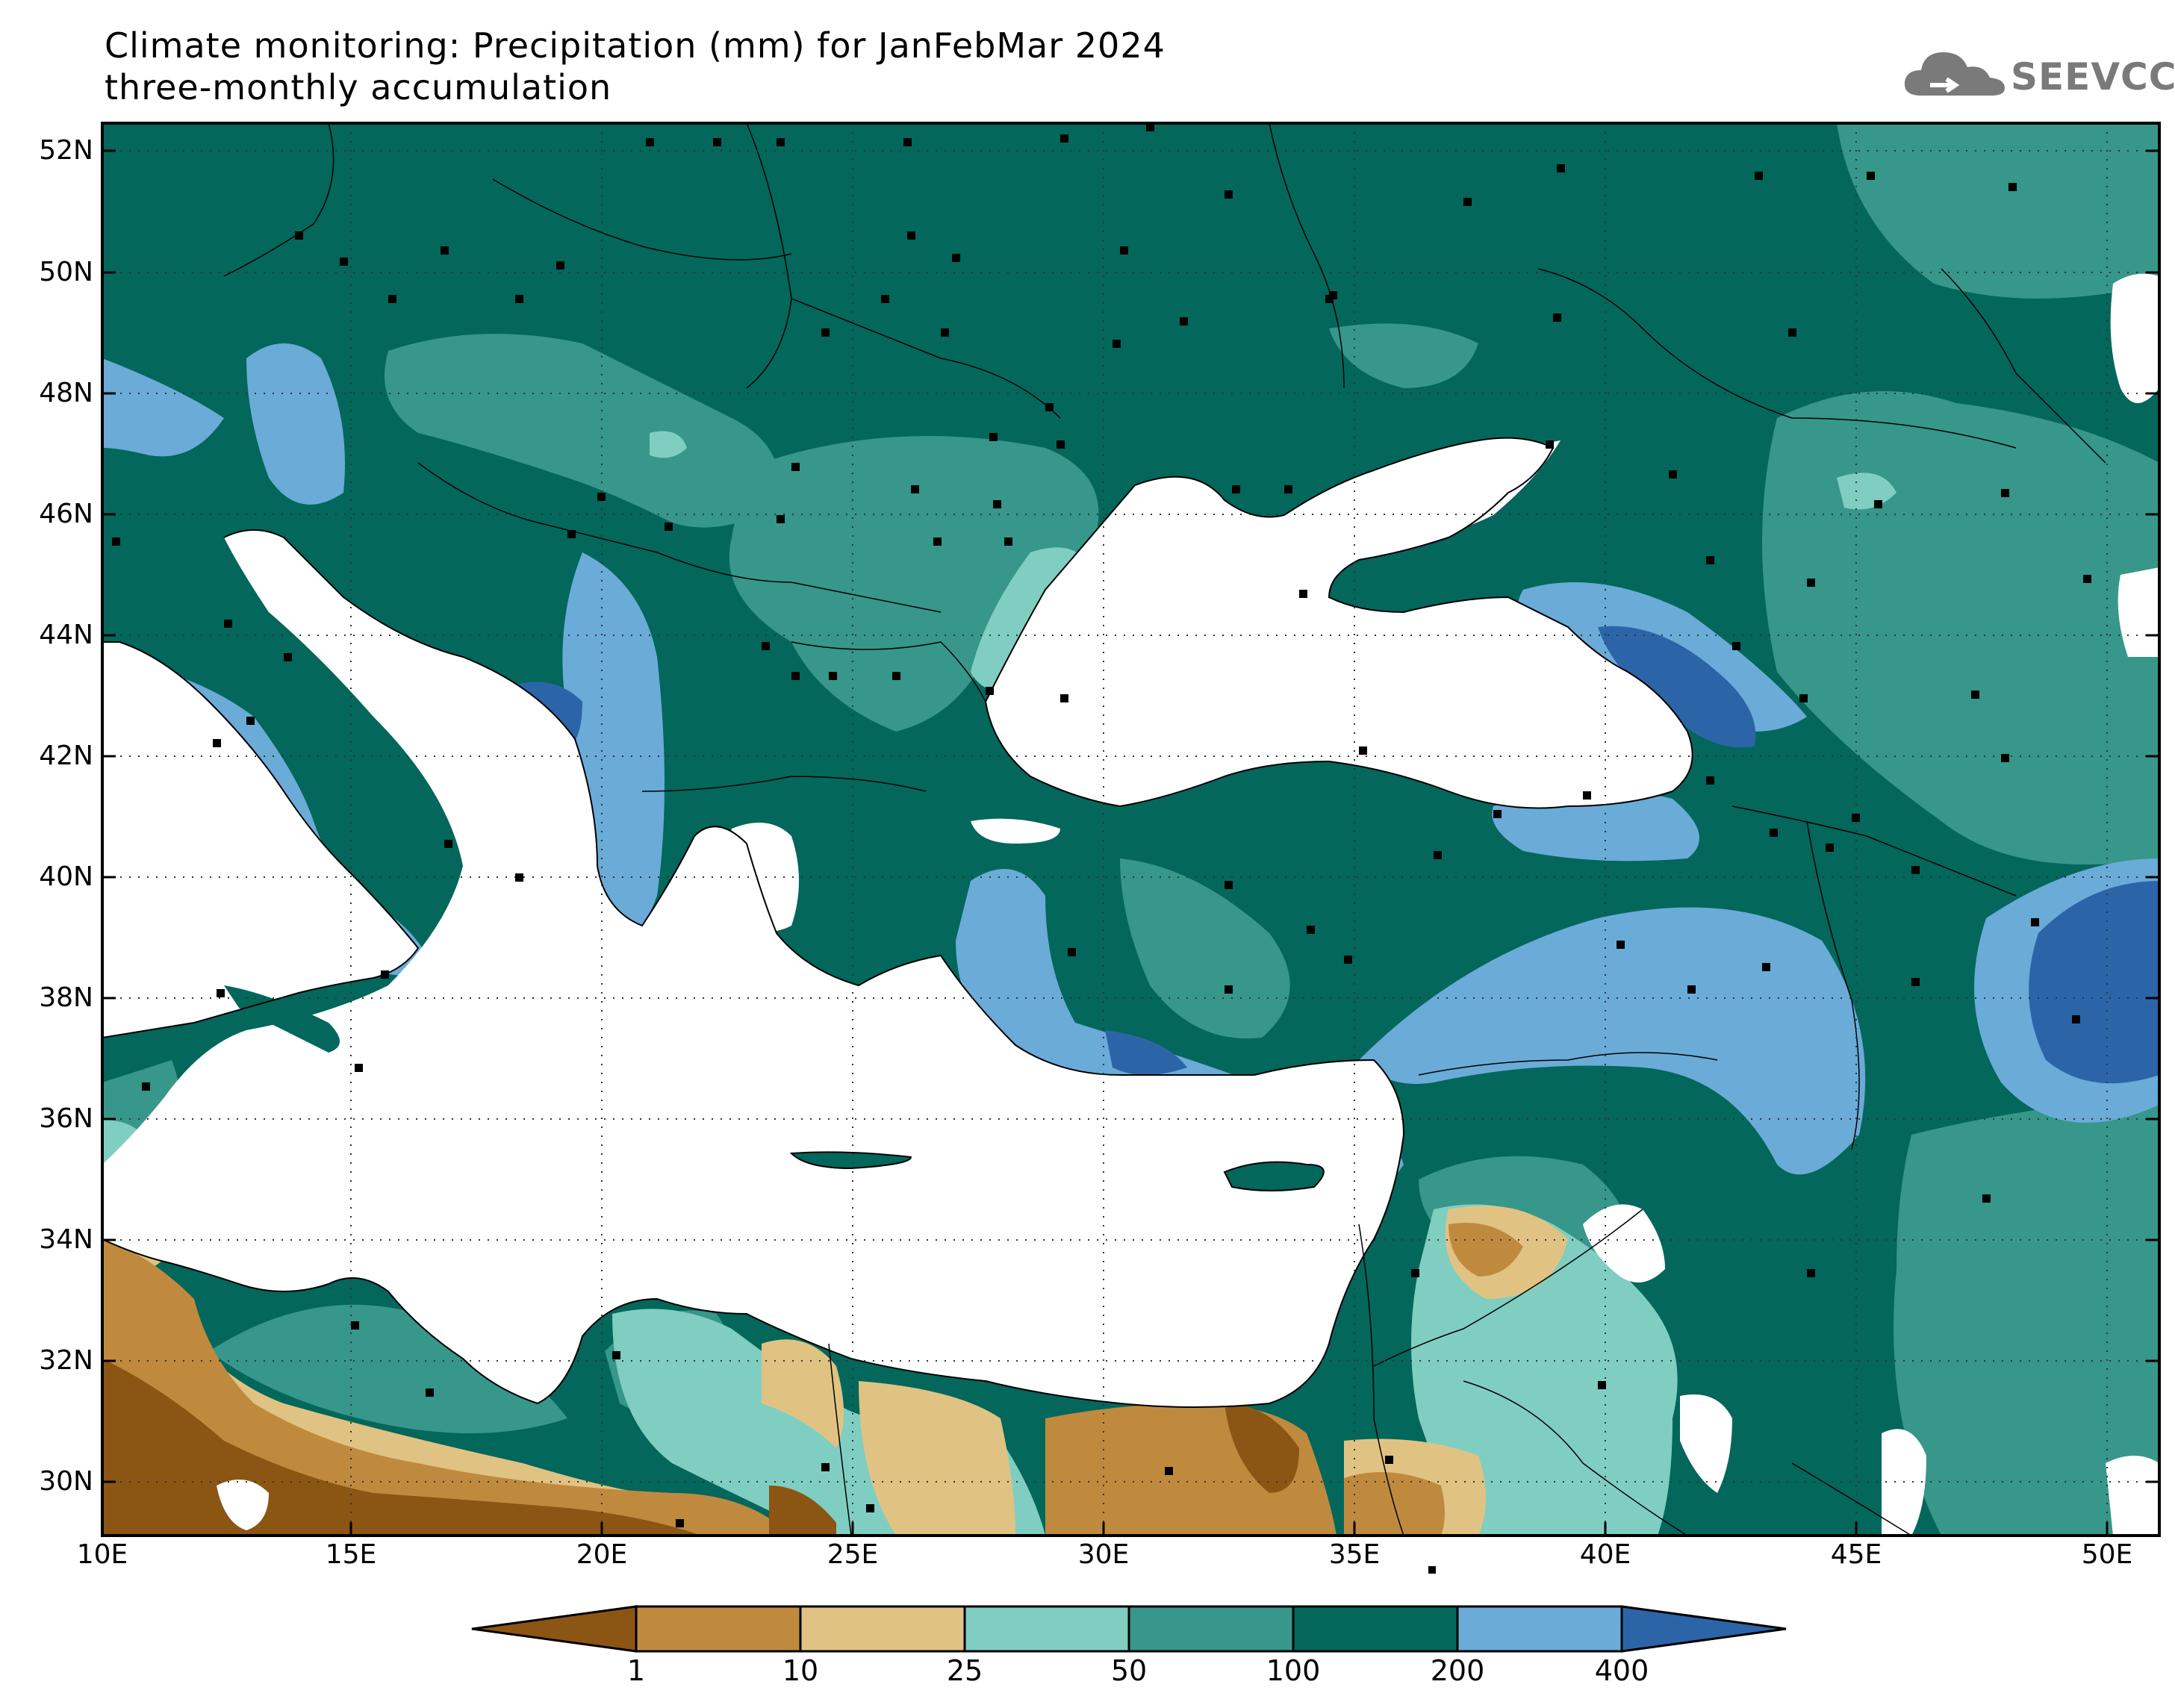 The height and width of the screenshot is (1708, 2175). I want to click on lon-label-30e: 30E, so click(1103, 1554).